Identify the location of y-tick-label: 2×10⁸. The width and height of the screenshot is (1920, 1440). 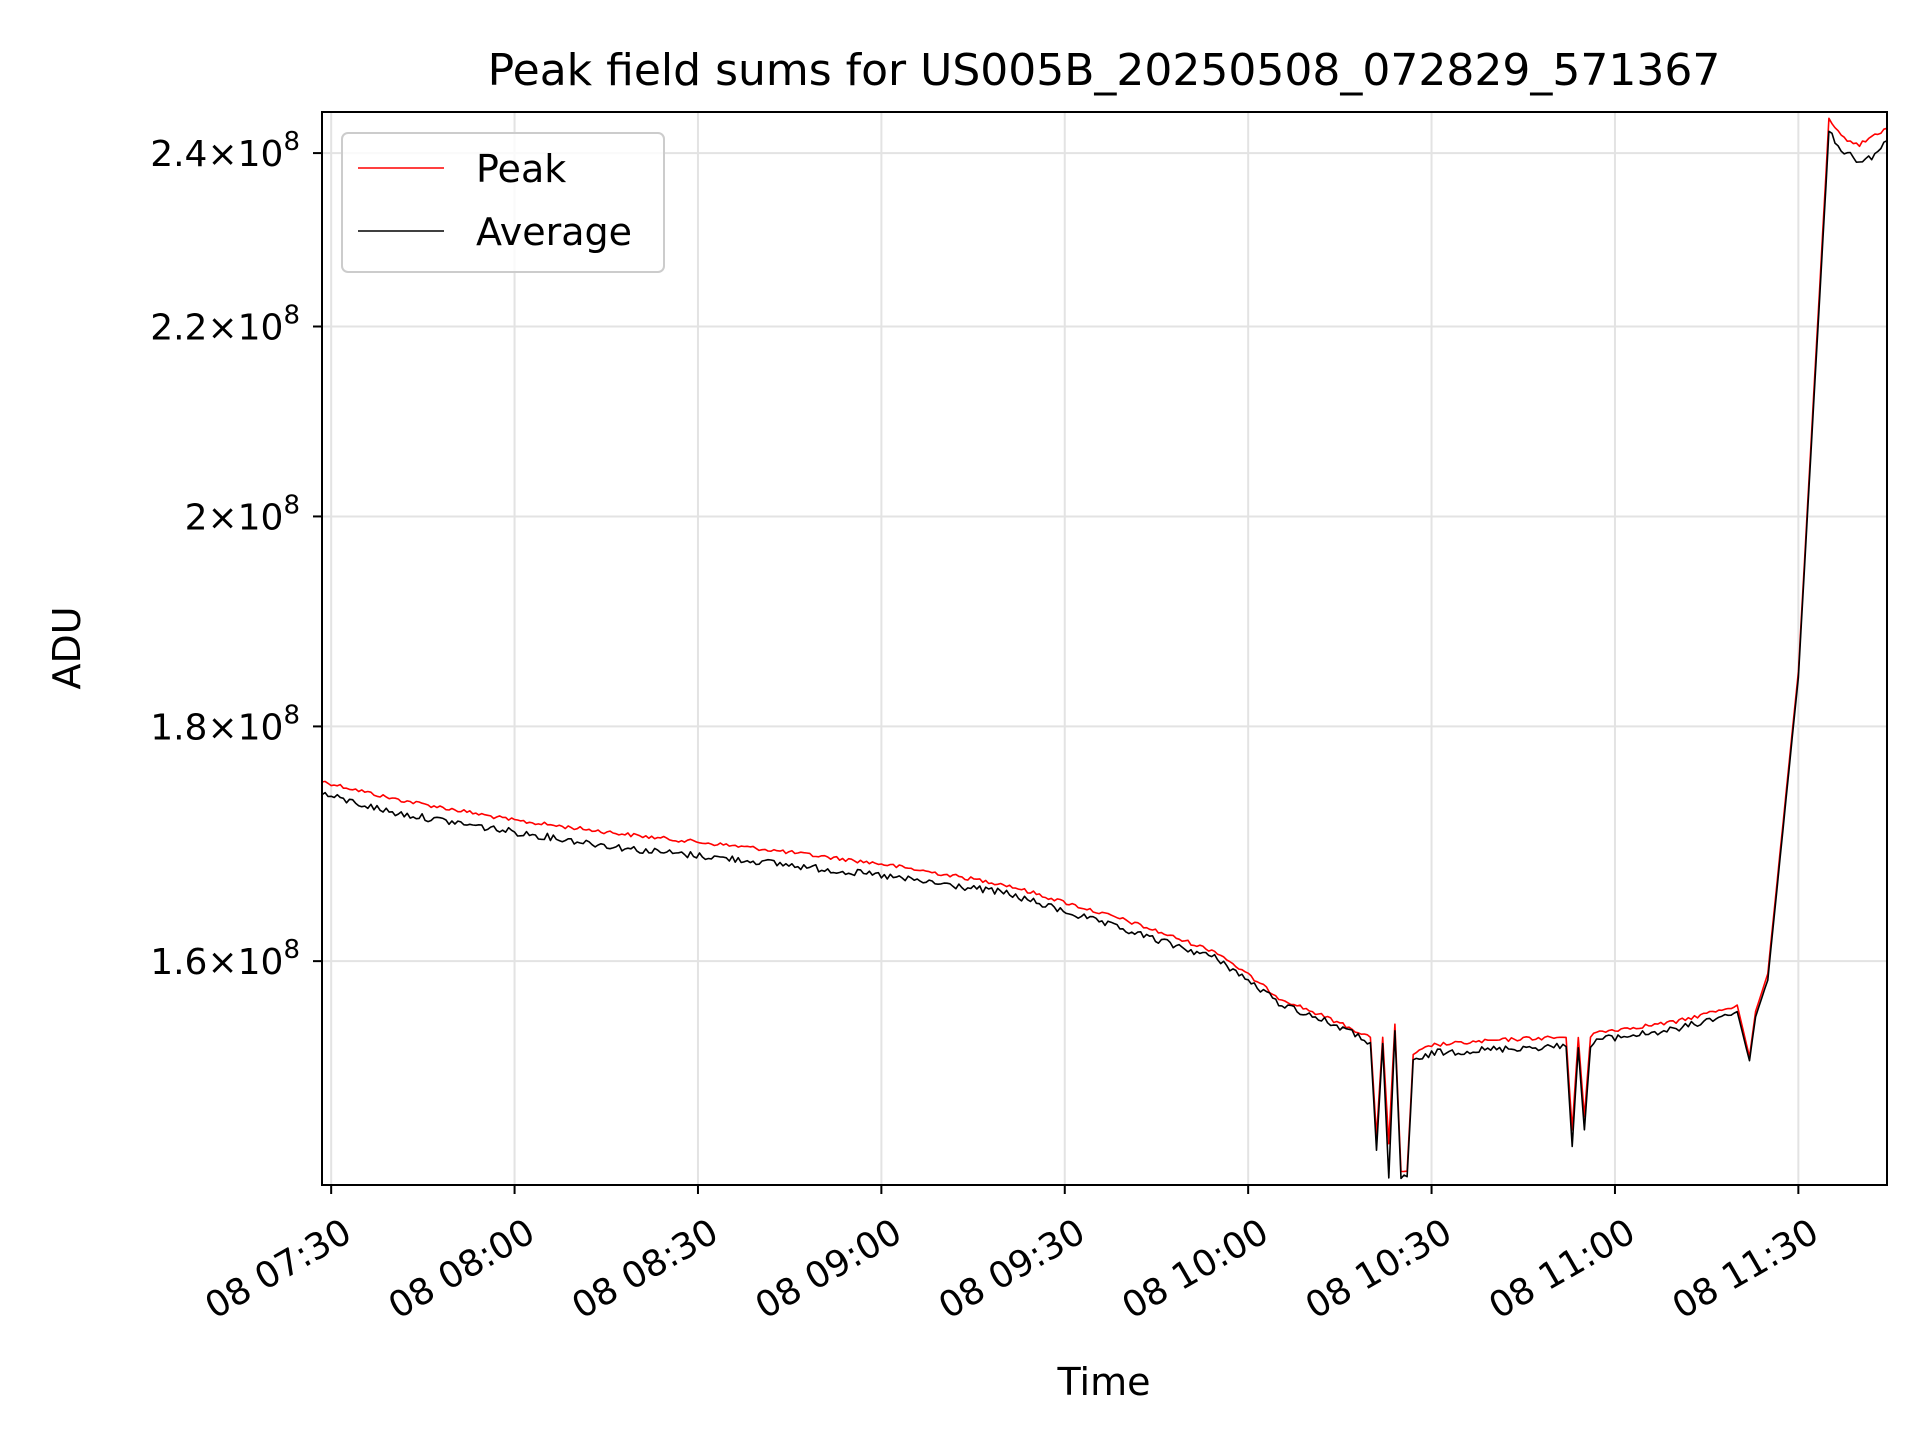
(242, 514).